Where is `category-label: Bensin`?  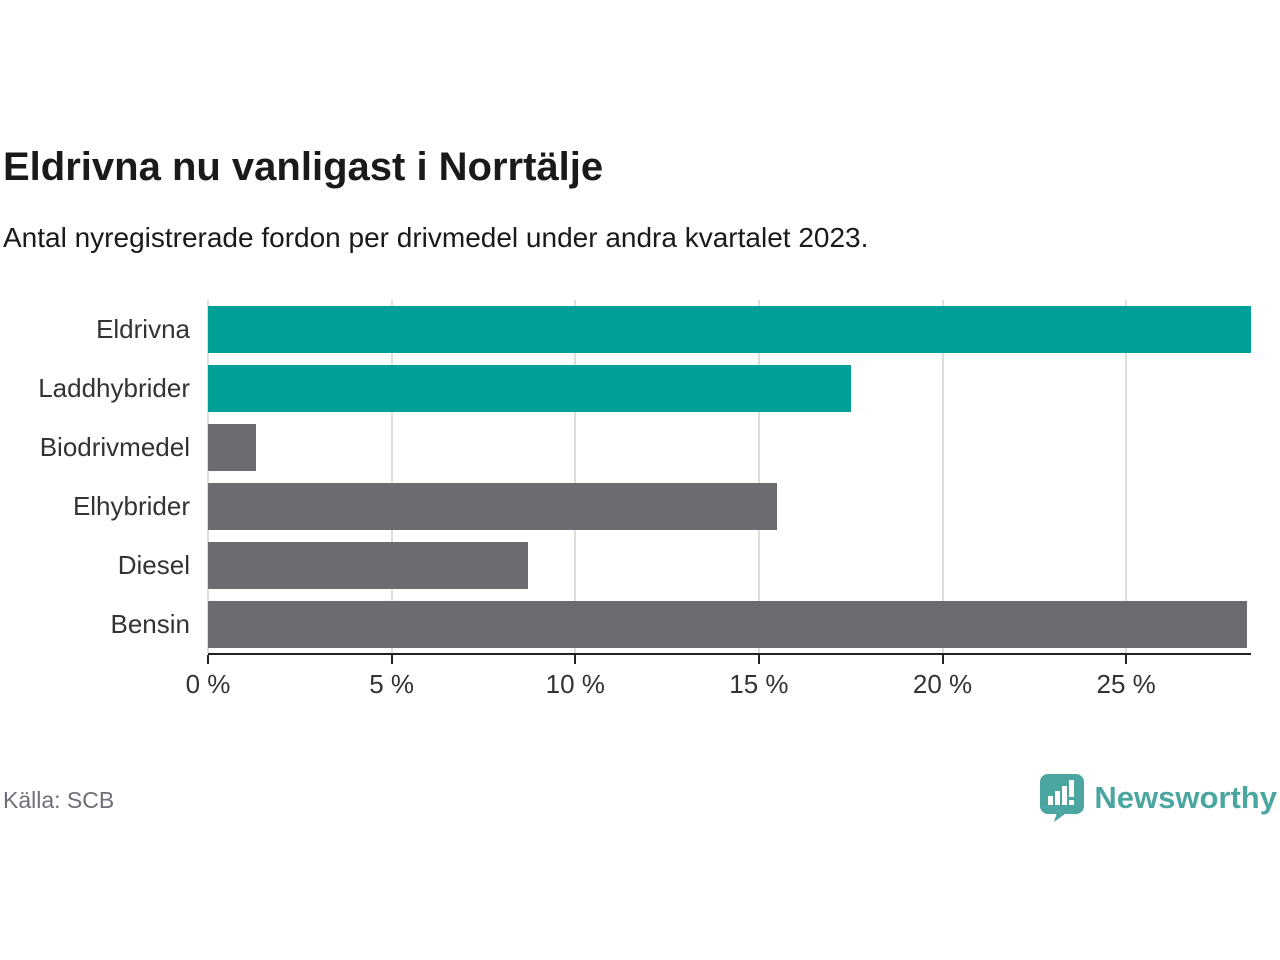
category-label: Bensin is located at coordinates (150, 624).